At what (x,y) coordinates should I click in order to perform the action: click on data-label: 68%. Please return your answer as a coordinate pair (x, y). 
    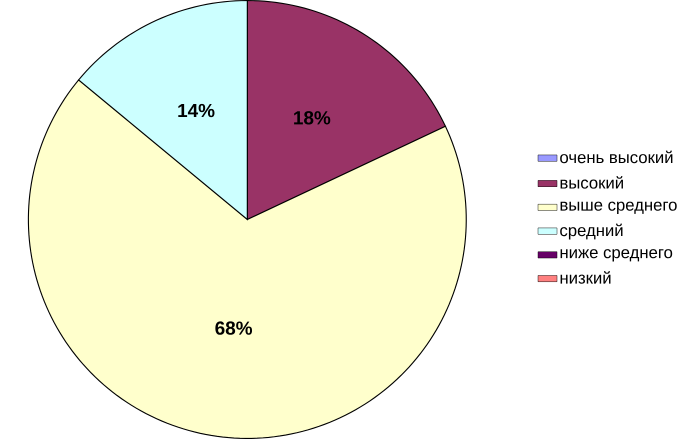
    Looking at the image, I should click on (233, 328).